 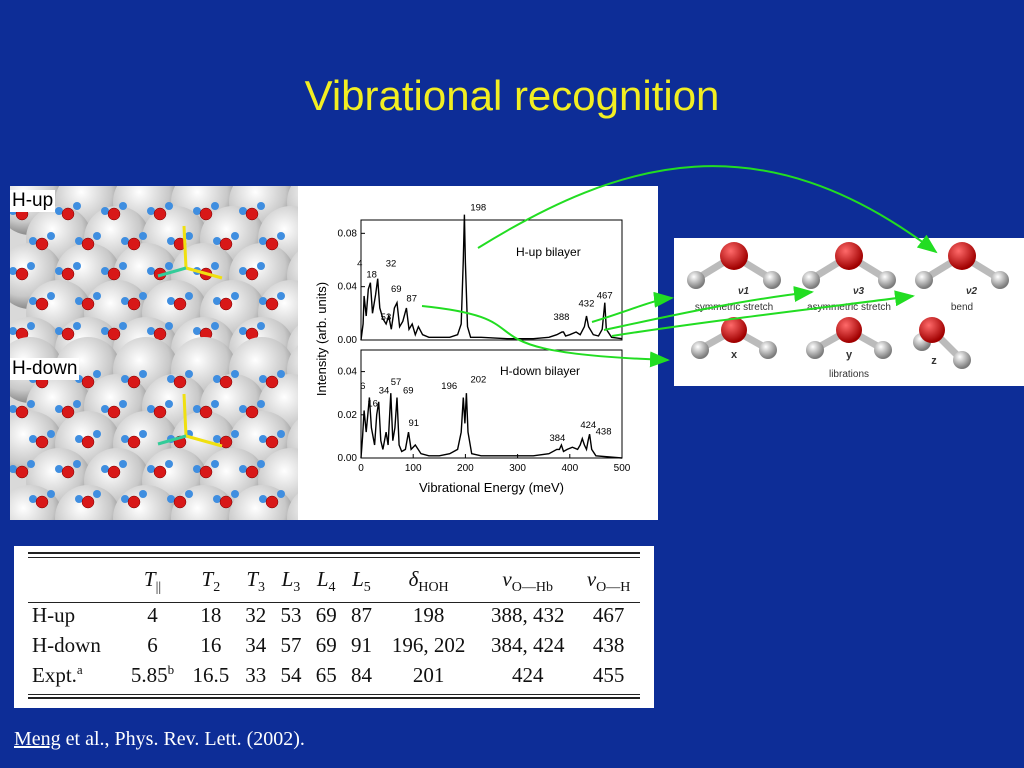 What do you see at coordinates (211, 644) in the screenshot?
I see `table-cell: 16` at bounding box center [211, 644].